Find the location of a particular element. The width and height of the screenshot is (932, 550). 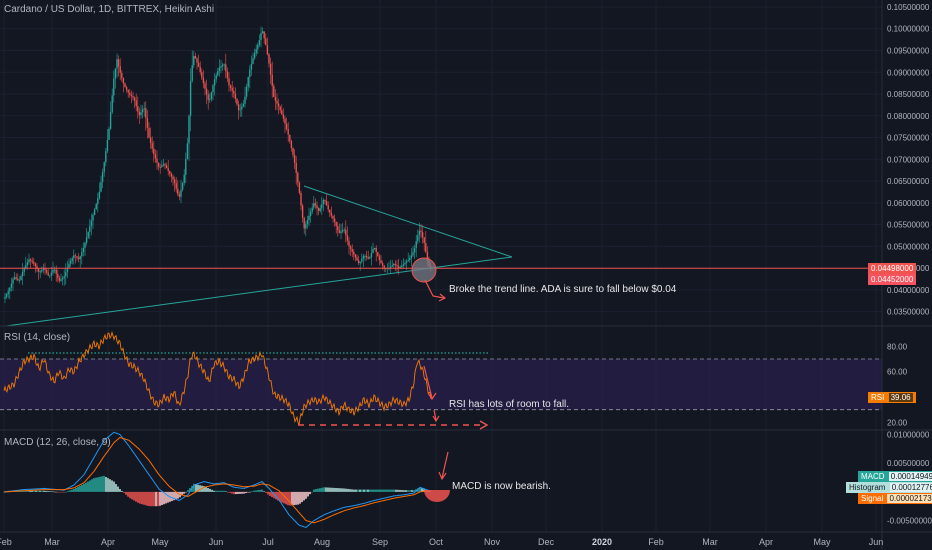

y-tick-label: 0.10000000 is located at coordinates (908, 29).